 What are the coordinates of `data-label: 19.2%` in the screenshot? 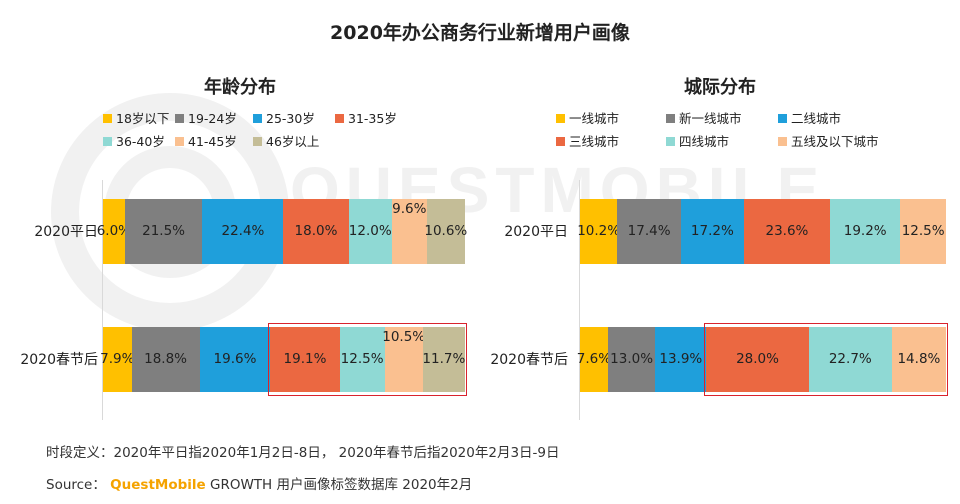 It's located at (865, 230).